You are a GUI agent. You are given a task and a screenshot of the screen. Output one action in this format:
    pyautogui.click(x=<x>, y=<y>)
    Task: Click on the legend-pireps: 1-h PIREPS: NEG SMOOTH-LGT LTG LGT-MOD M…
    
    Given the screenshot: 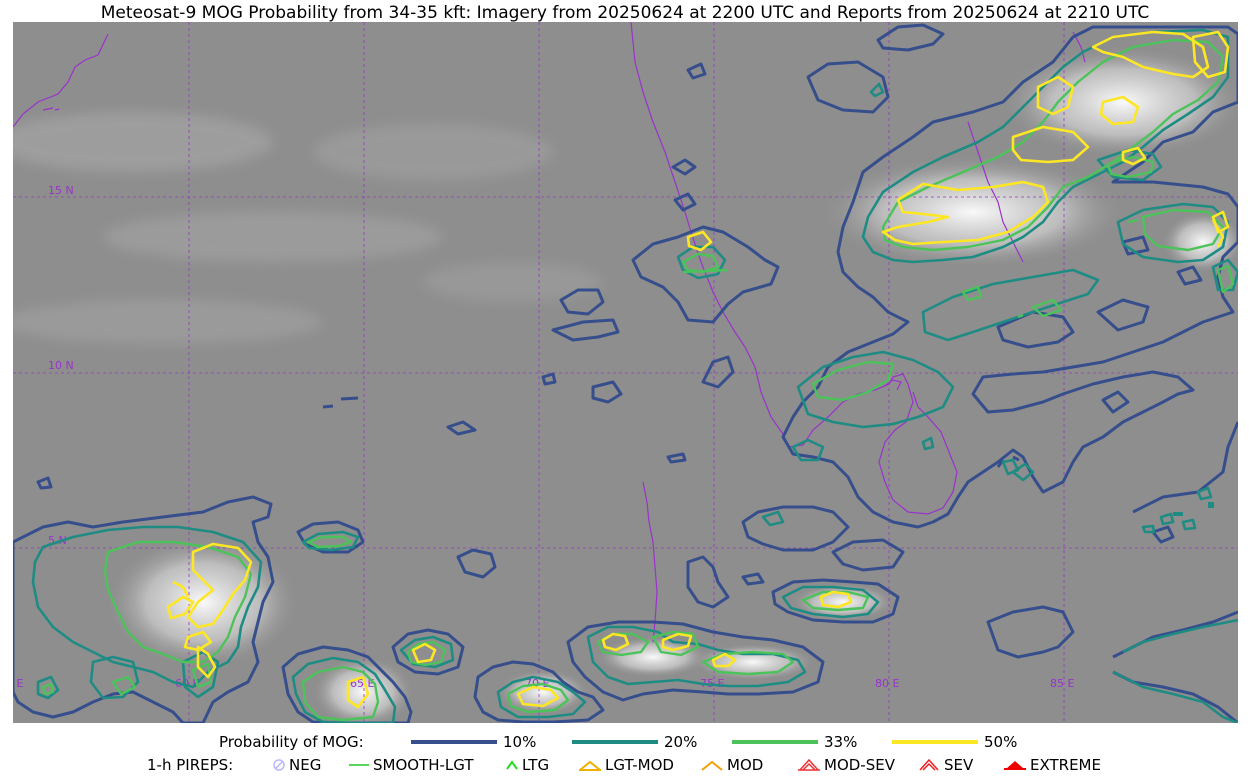 What is the action you would take?
    pyautogui.click(x=625, y=766)
    